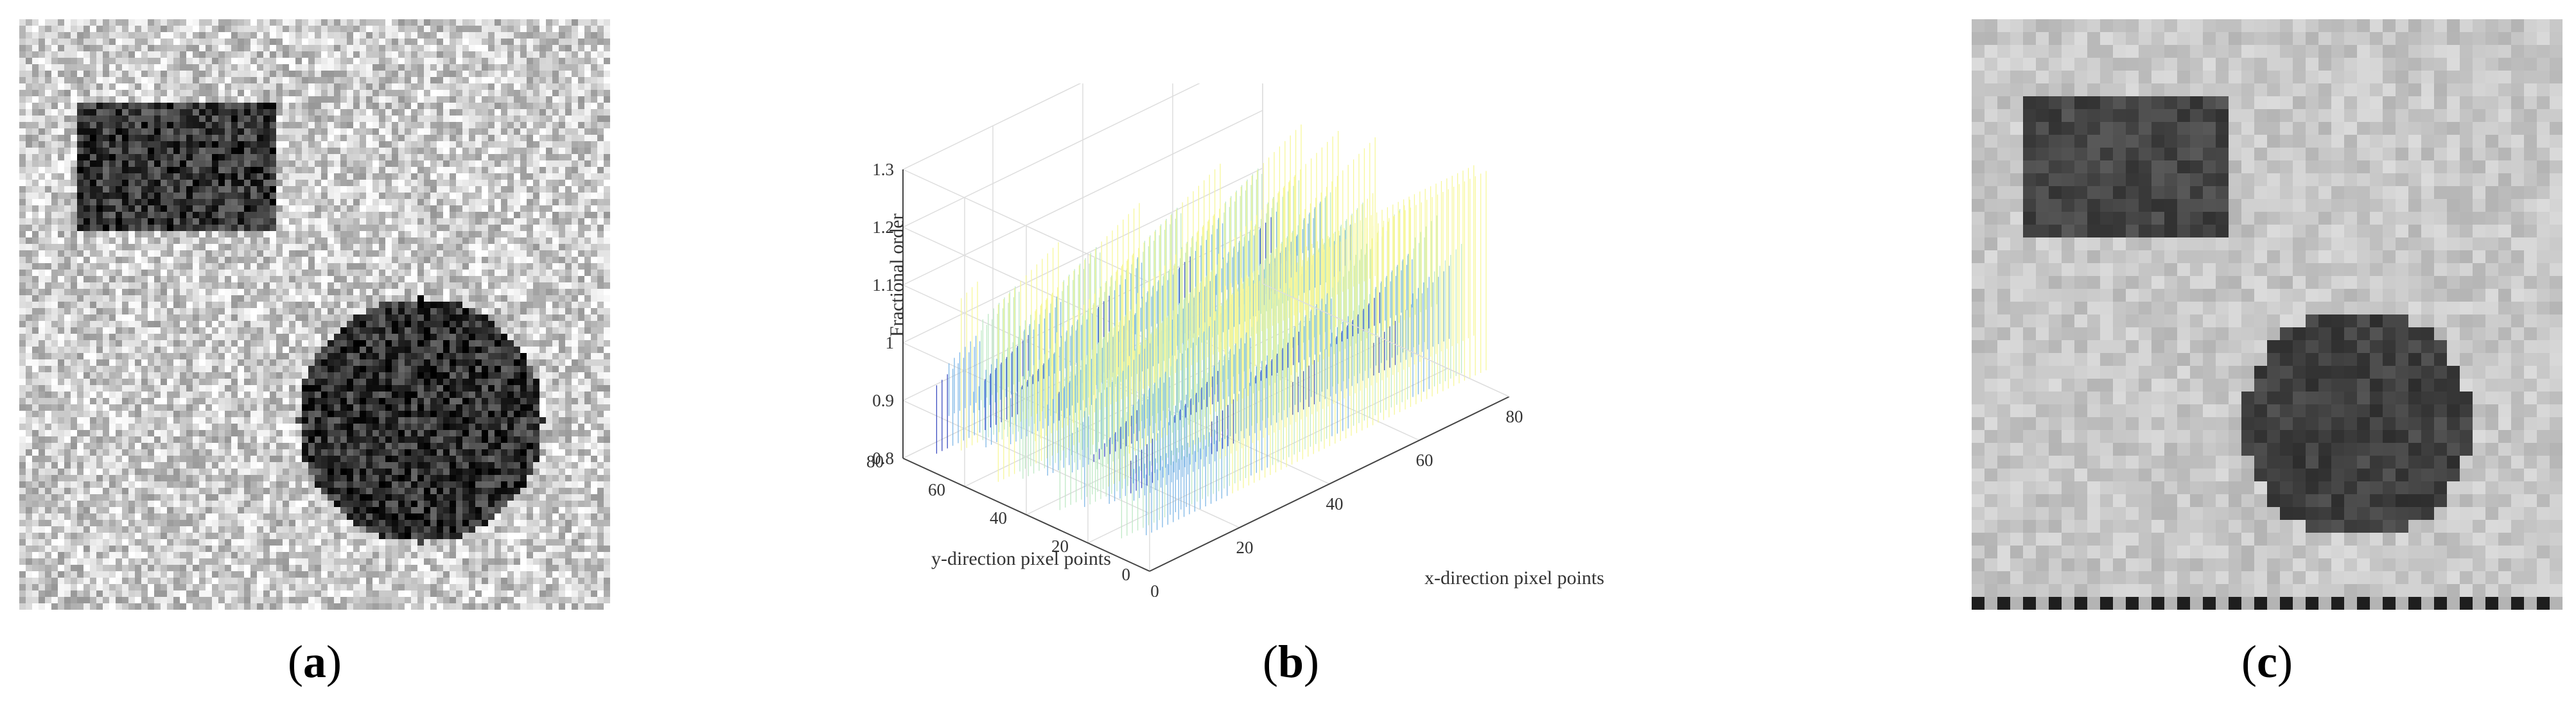 This screenshot has height=706, width=2576. I want to click on surface-lines, so click(1211, 331).